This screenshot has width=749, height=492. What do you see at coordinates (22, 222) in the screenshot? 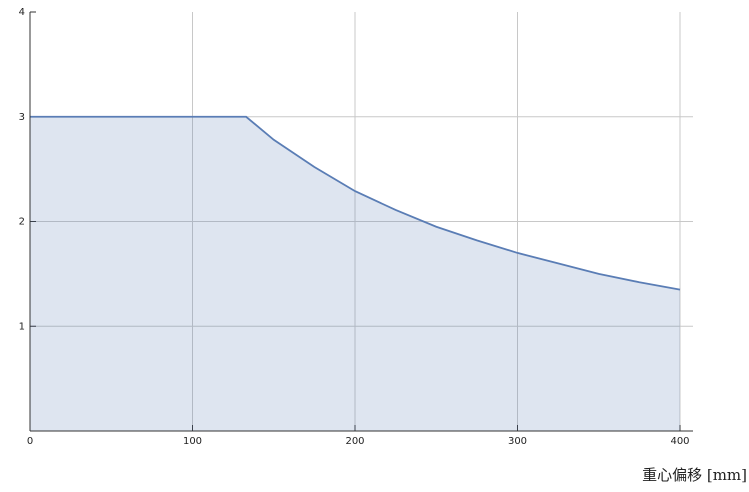
I see `y-tick-label: 2` at bounding box center [22, 222].